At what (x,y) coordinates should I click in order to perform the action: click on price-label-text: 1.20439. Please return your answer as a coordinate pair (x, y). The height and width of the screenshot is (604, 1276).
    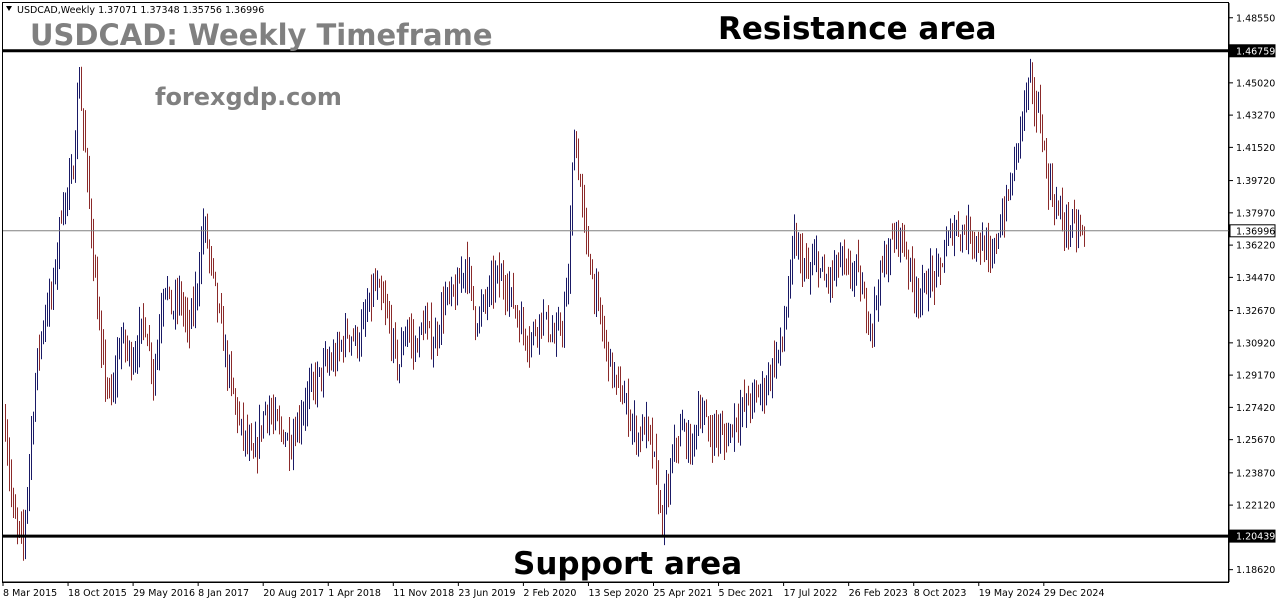
    Looking at the image, I should click on (1255, 537).